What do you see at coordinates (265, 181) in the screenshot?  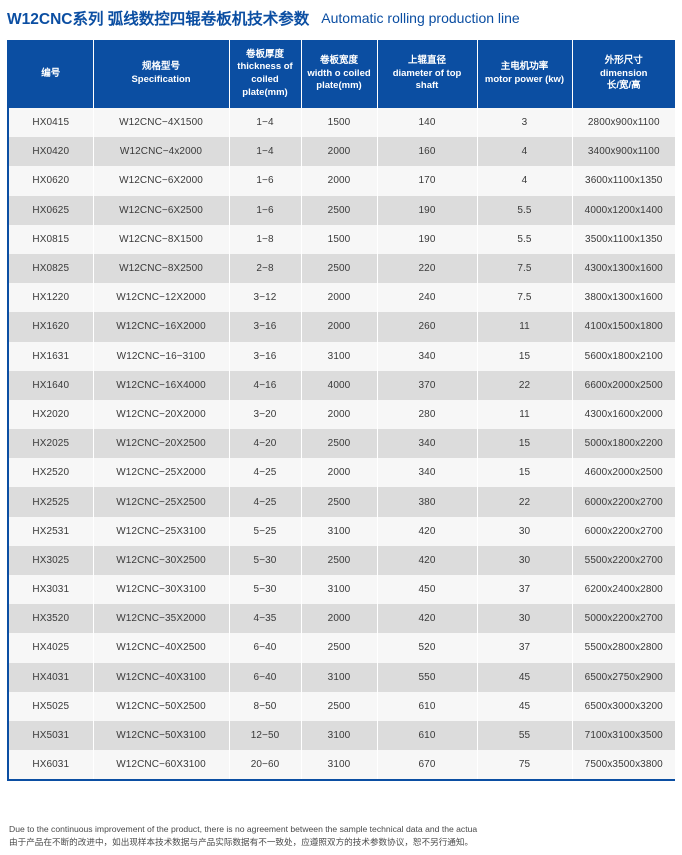 I see `cell-thk: 1−6` at bounding box center [265, 181].